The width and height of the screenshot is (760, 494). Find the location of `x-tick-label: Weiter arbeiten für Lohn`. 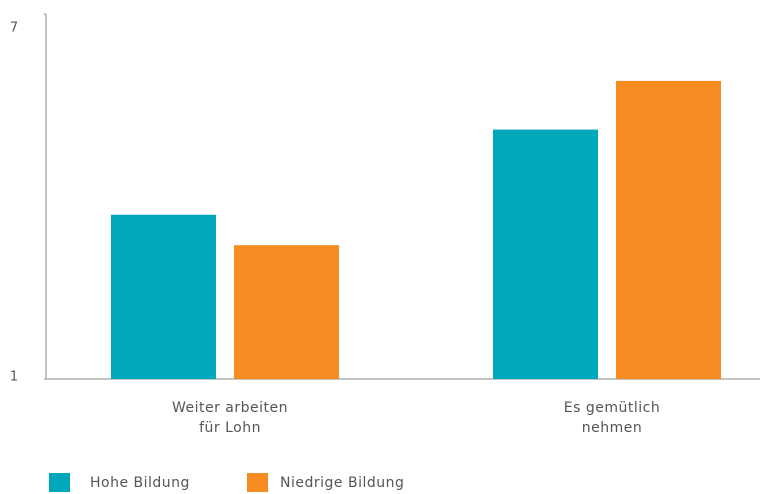

x-tick-label: Weiter arbeiten für Lohn is located at coordinates (230, 418).